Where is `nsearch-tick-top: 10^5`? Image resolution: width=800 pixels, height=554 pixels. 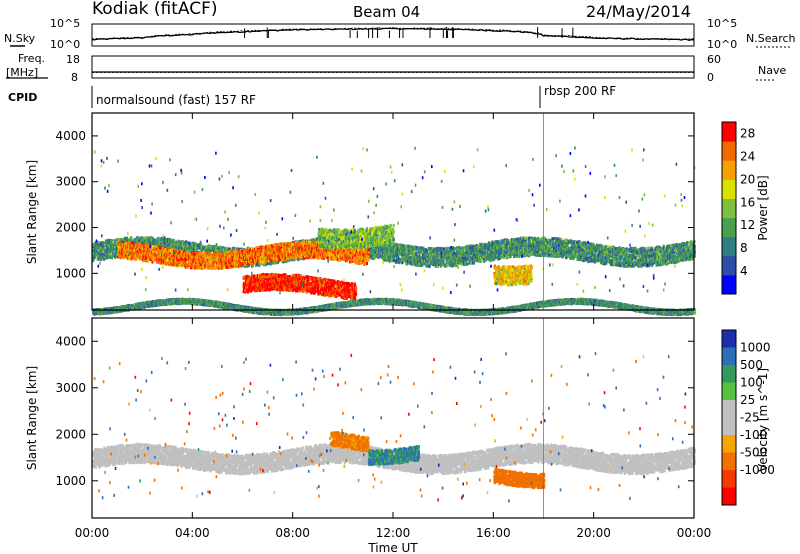
nsearch-tick-top: 10^5 is located at coordinates (722, 23).